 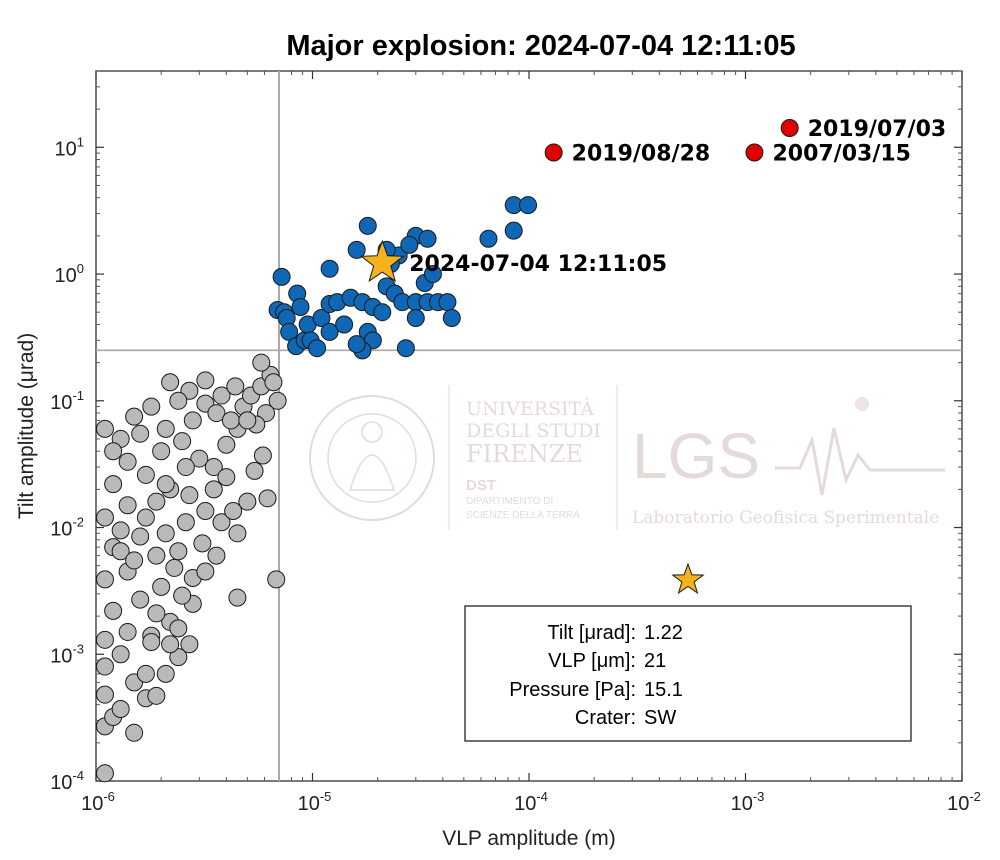 I want to click on info-box-frame, so click(x=688, y=673).